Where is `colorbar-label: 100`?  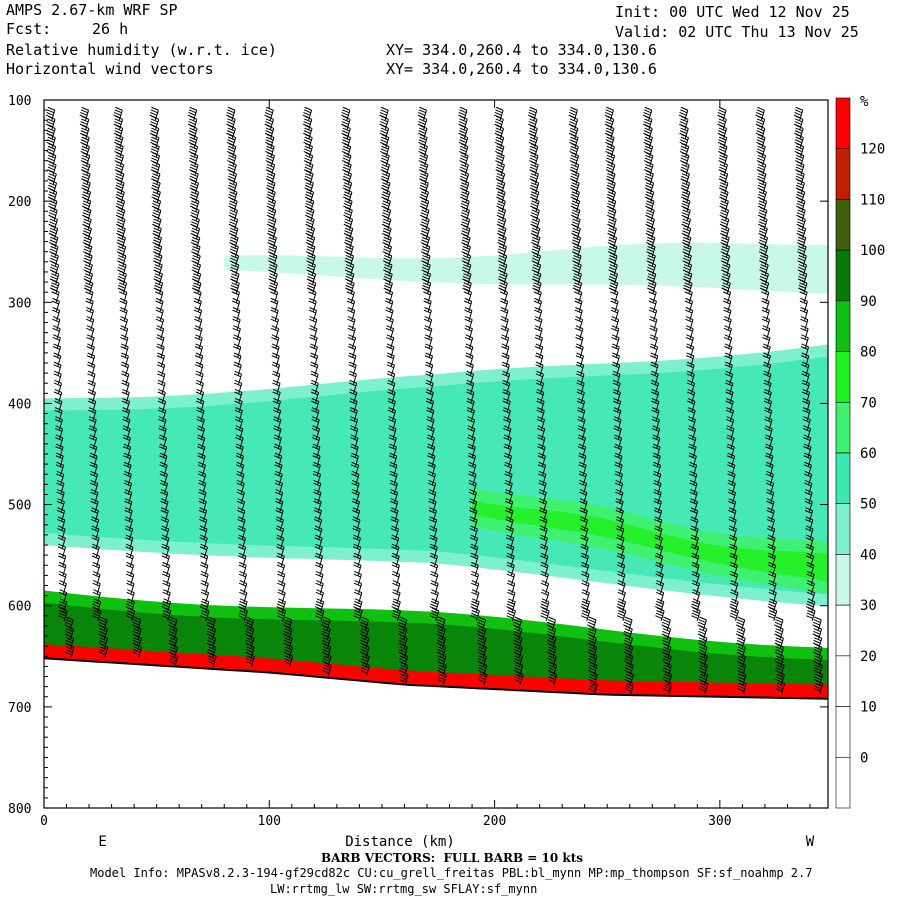 colorbar-label: 100 is located at coordinates (872, 251).